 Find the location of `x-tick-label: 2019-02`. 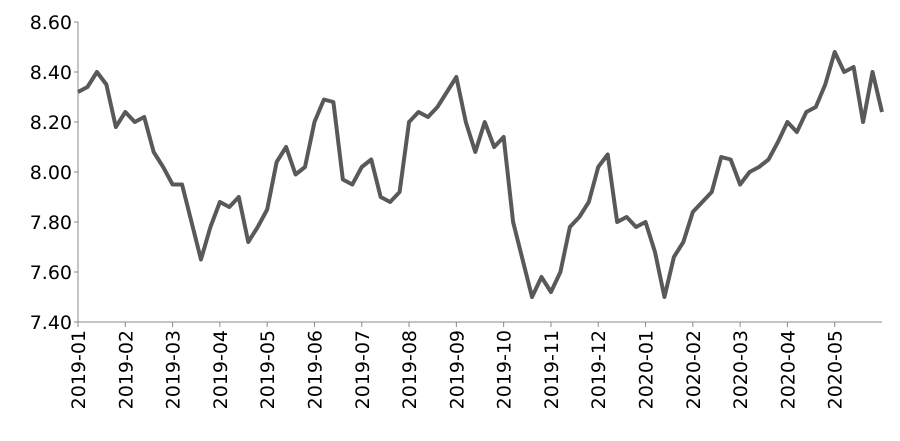

x-tick-label: 2019-02 is located at coordinates (126, 369).